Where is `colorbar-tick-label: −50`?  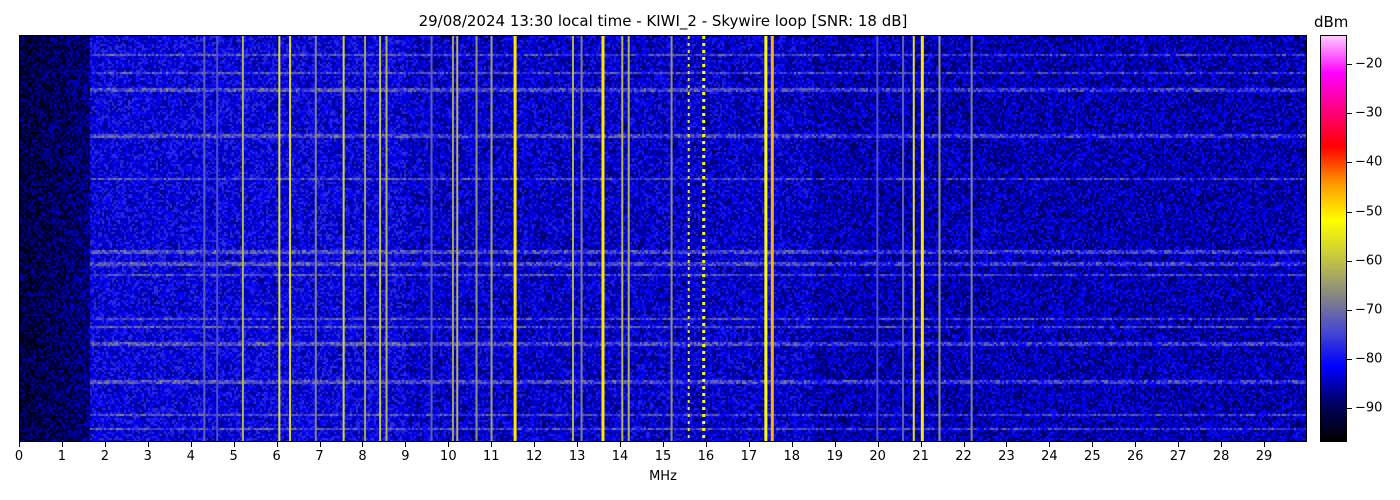 colorbar-tick-label: −50 is located at coordinates (1369, 212).